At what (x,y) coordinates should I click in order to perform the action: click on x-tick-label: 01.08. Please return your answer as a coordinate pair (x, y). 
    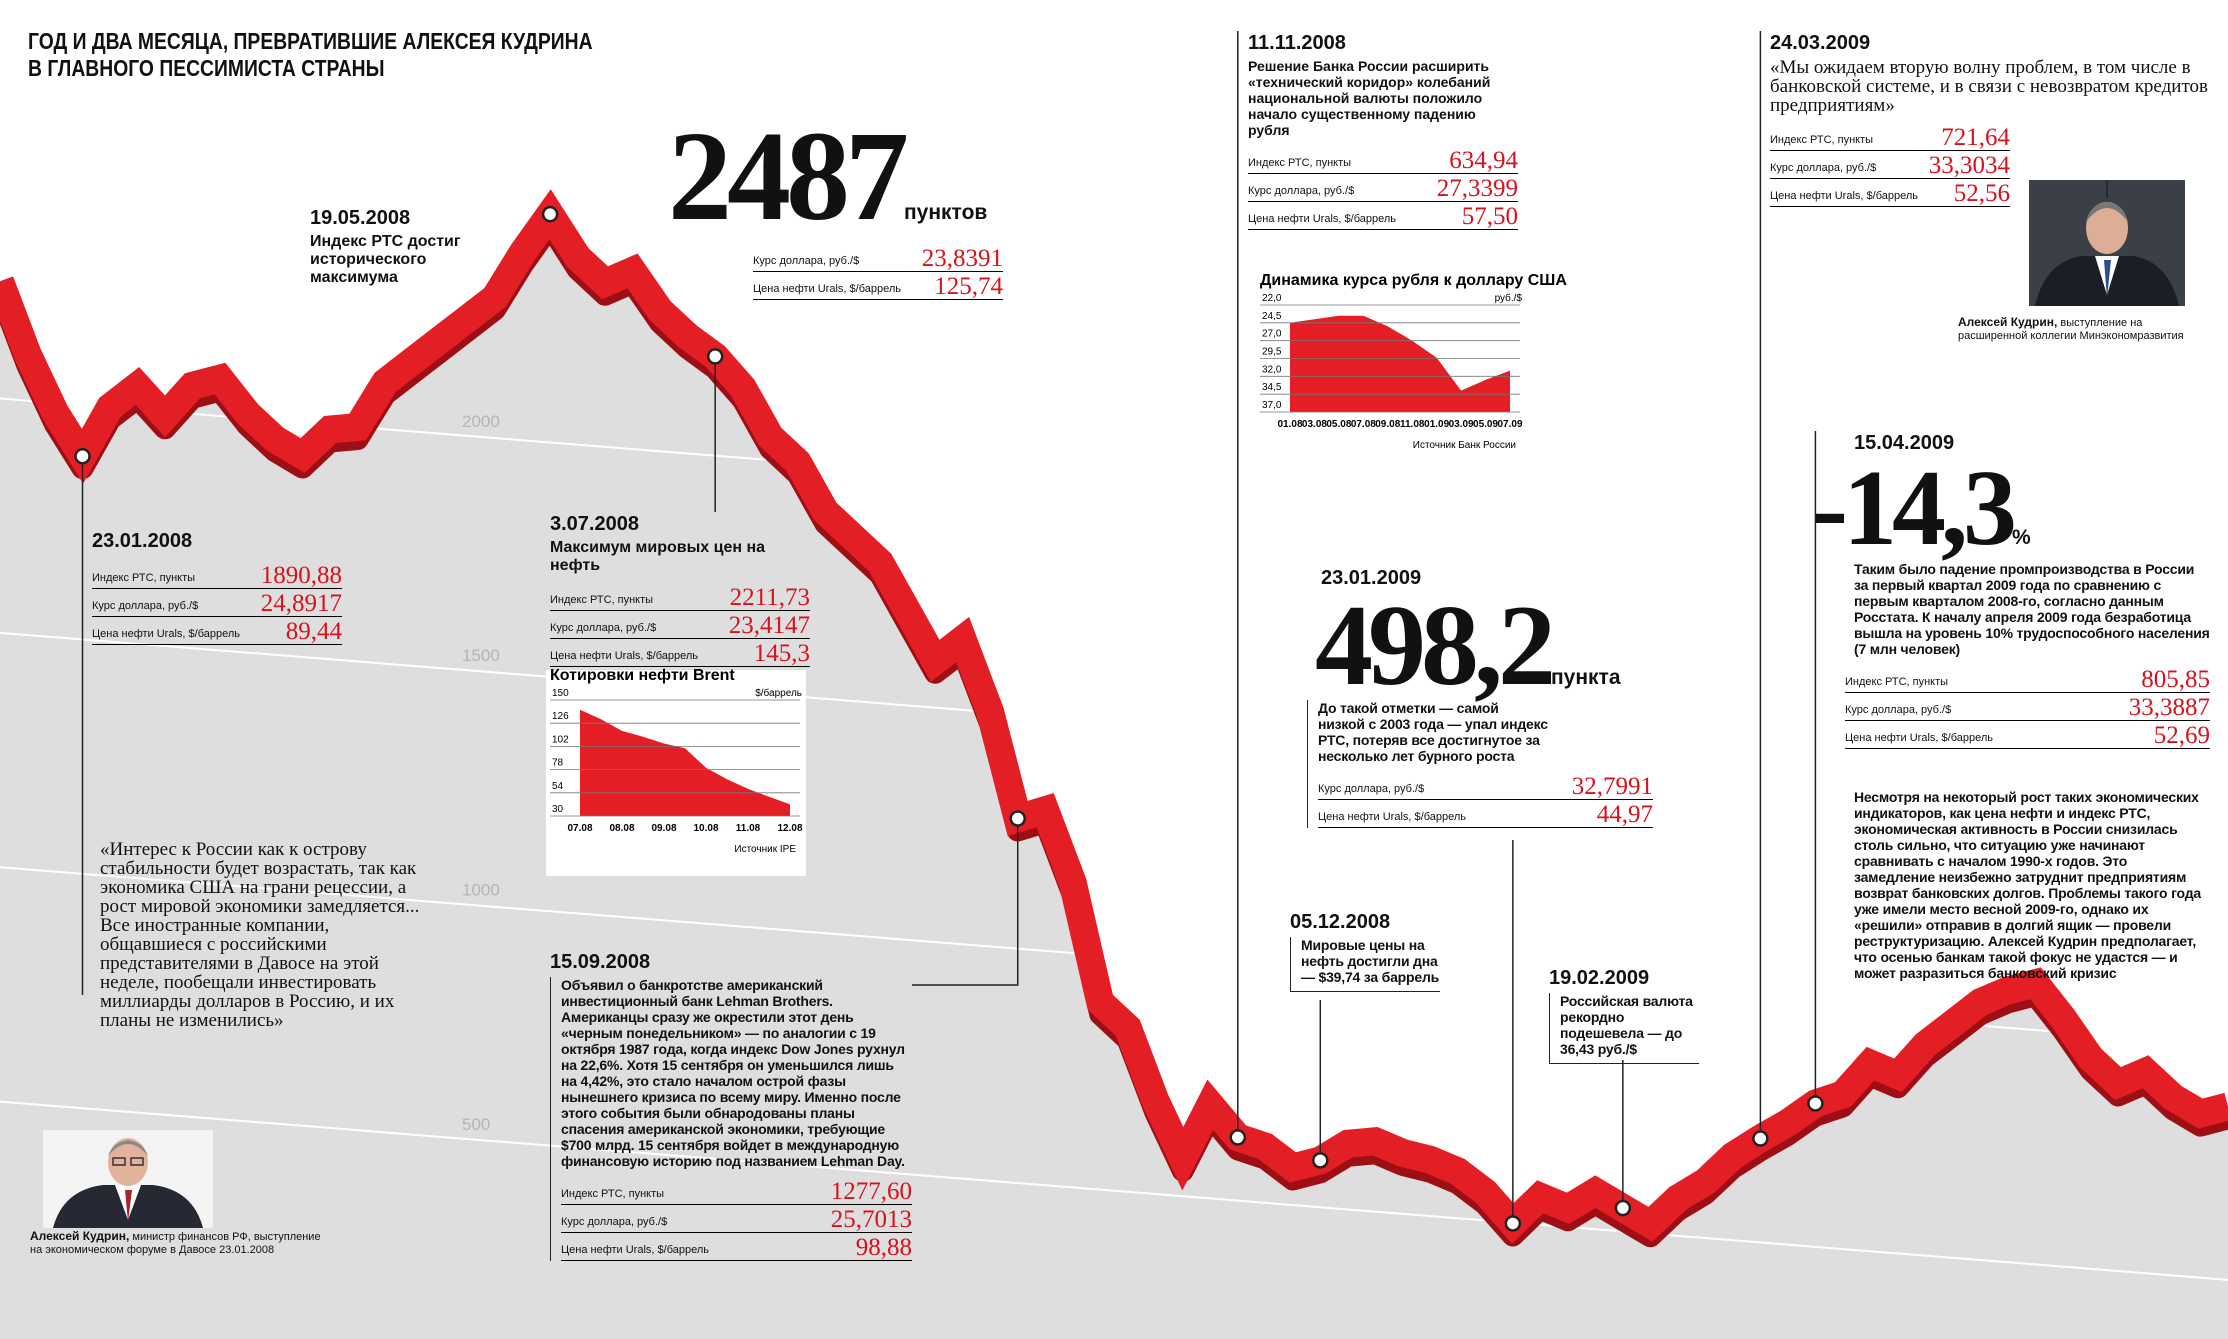
    Looking at the image, I should click on (1289, 424).